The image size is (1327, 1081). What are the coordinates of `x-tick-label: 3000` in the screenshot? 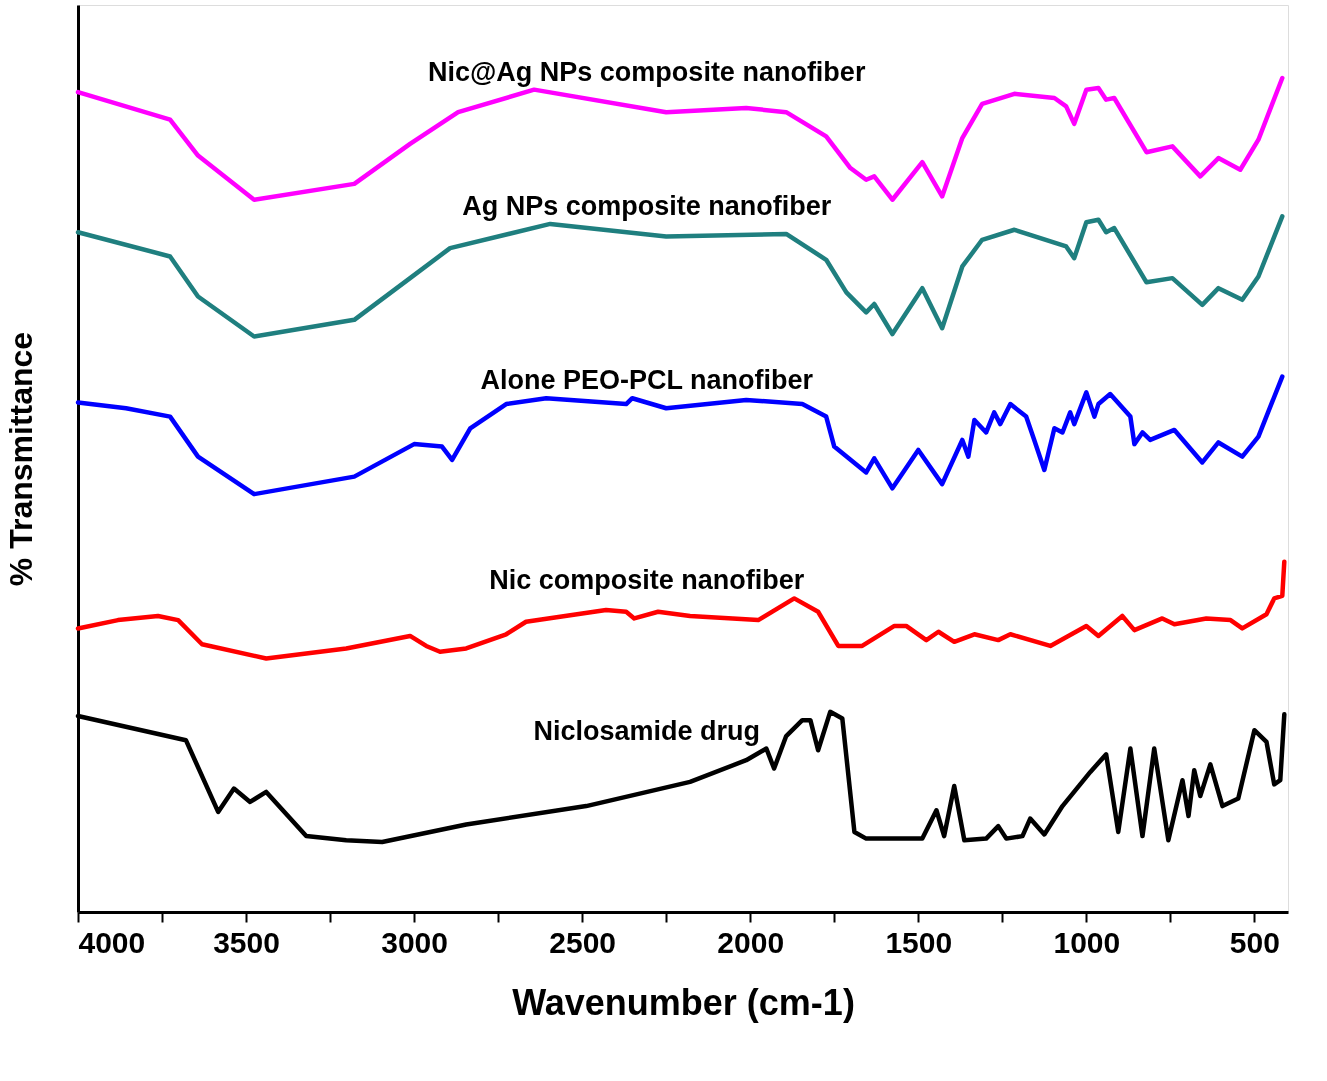 It's located at (414, 942).